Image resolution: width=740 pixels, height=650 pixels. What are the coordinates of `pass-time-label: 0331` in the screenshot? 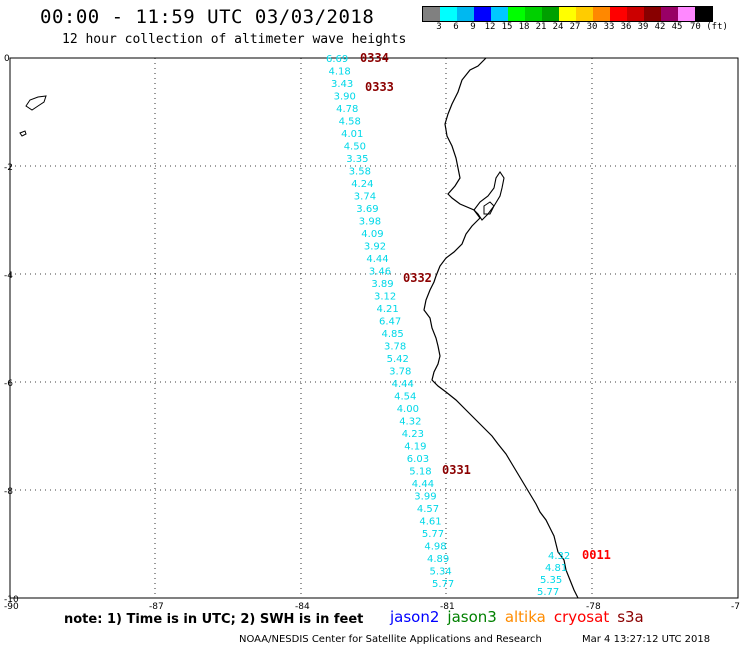 It's located at (456, 470).